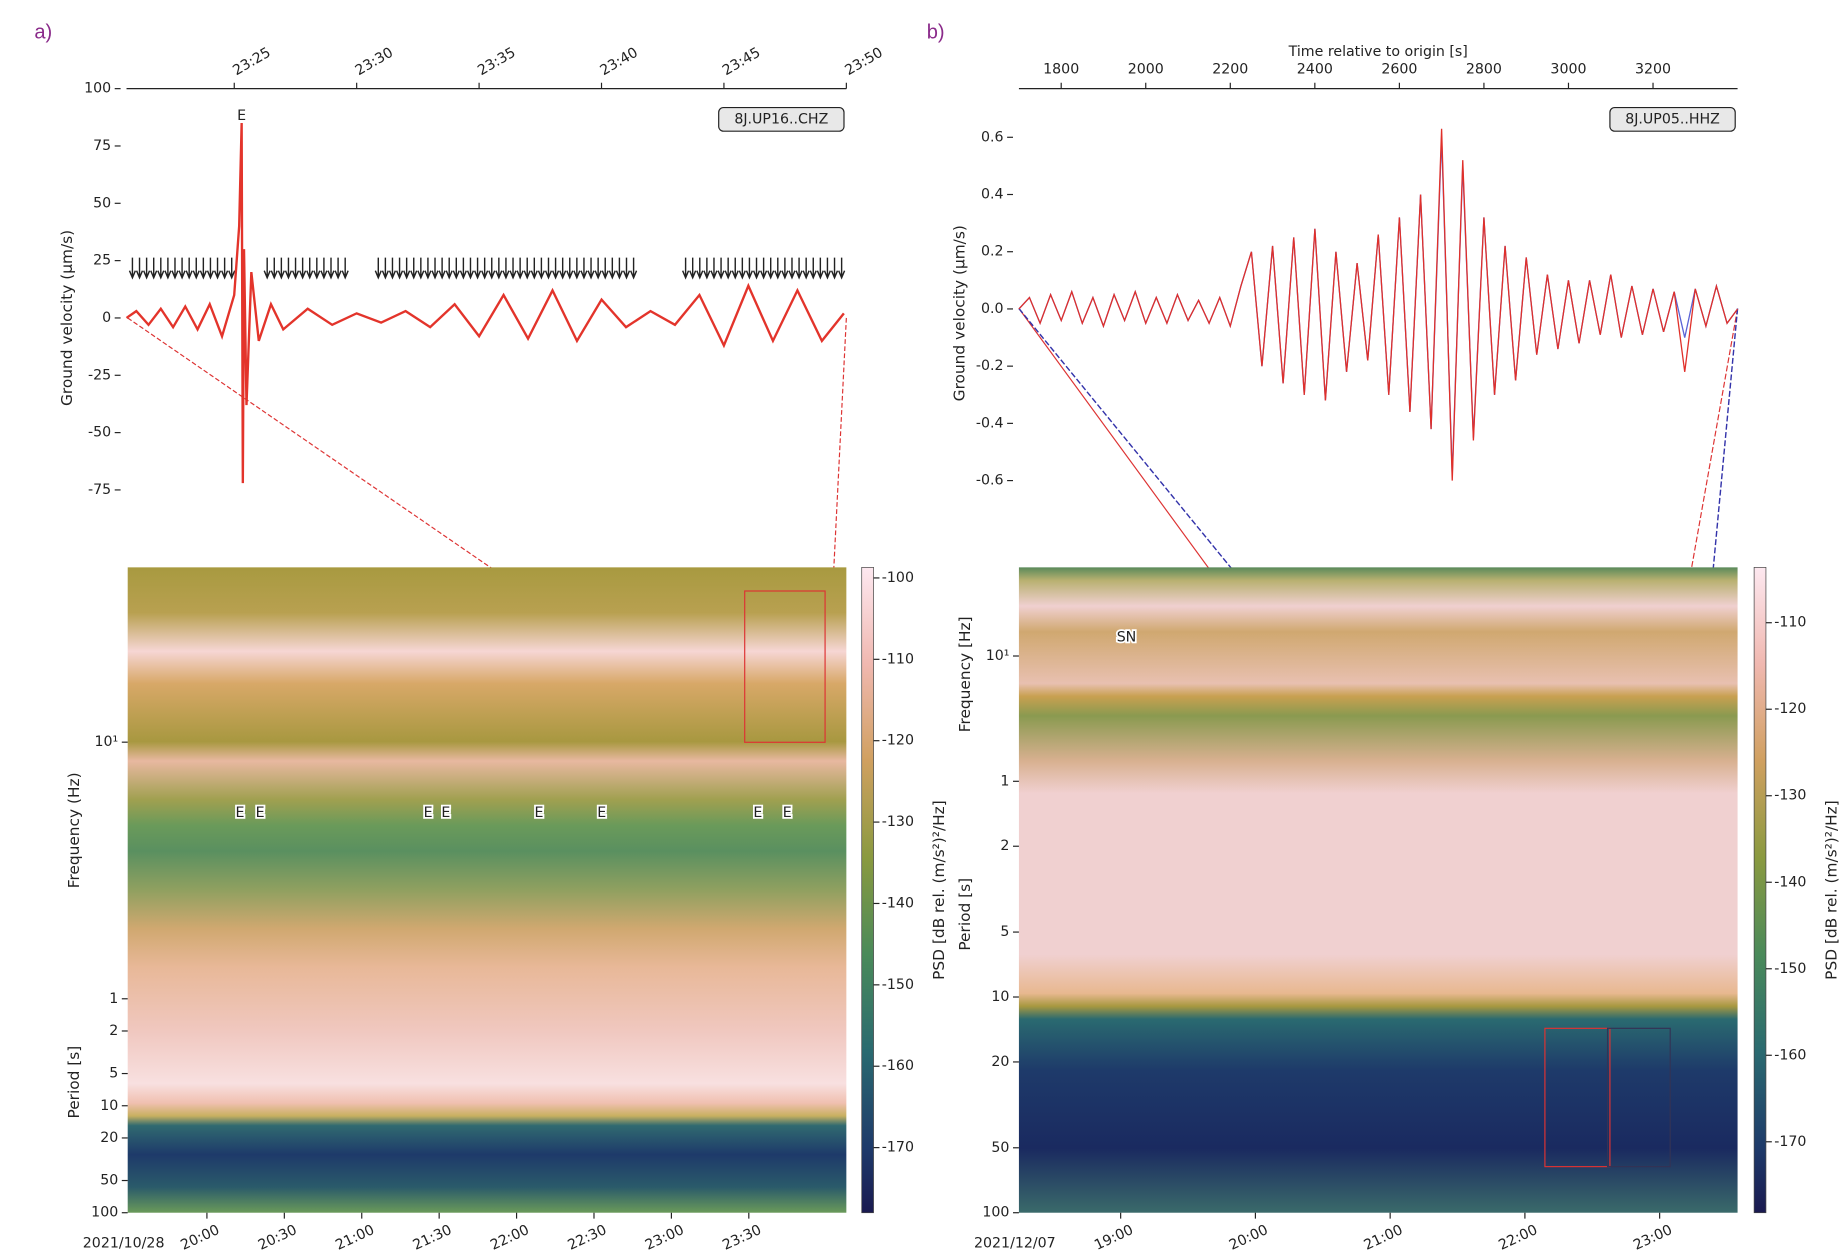 This screenshot has height=1260, width=1844. What do you see at coordinates (102, 261) in the screenshot?
I see `y-tick-label: 25` at bounding box center [102, 261].